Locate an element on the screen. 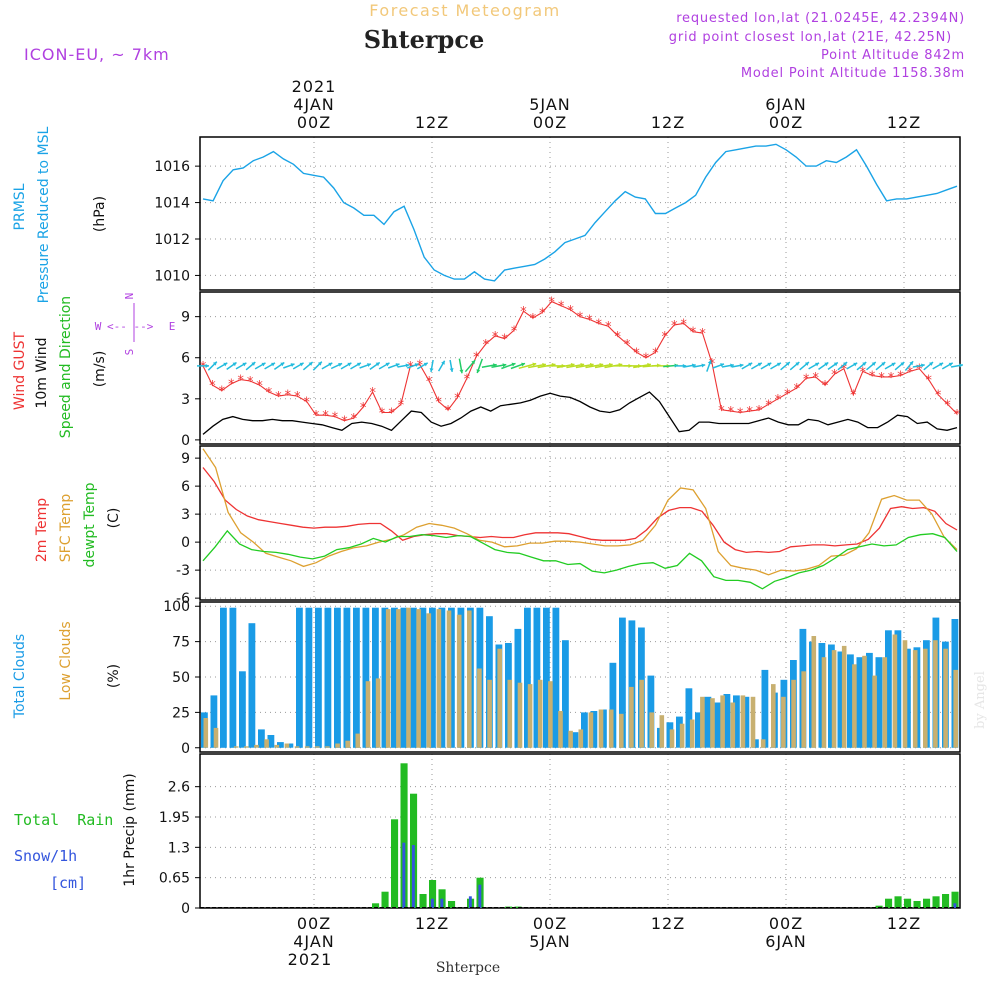 This screenshot has width=1000, height=1000. gust-line is located at coordinates (580, 361).